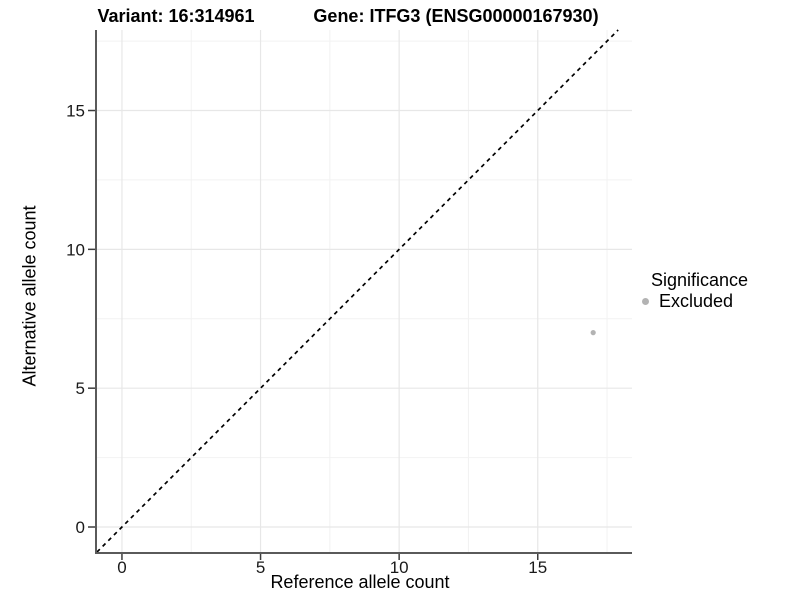 This screenshot has width=800, height=600. Describe the element at coordinates (80, 388) in the screenshot. I see `y-tick-label: 5` at that location.